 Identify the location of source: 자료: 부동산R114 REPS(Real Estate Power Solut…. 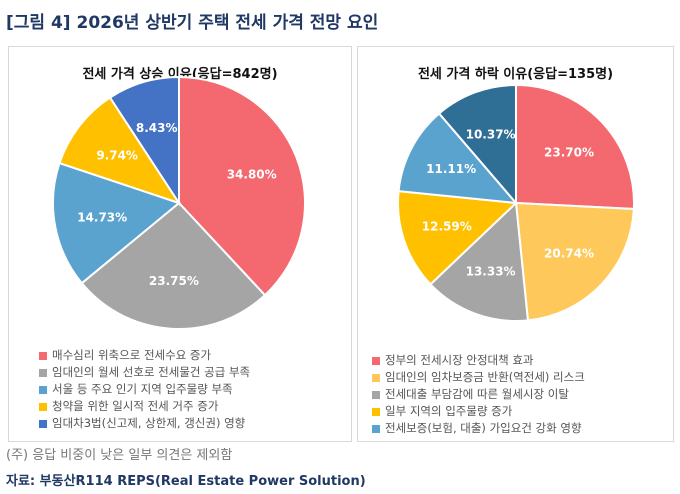
(186, 481).